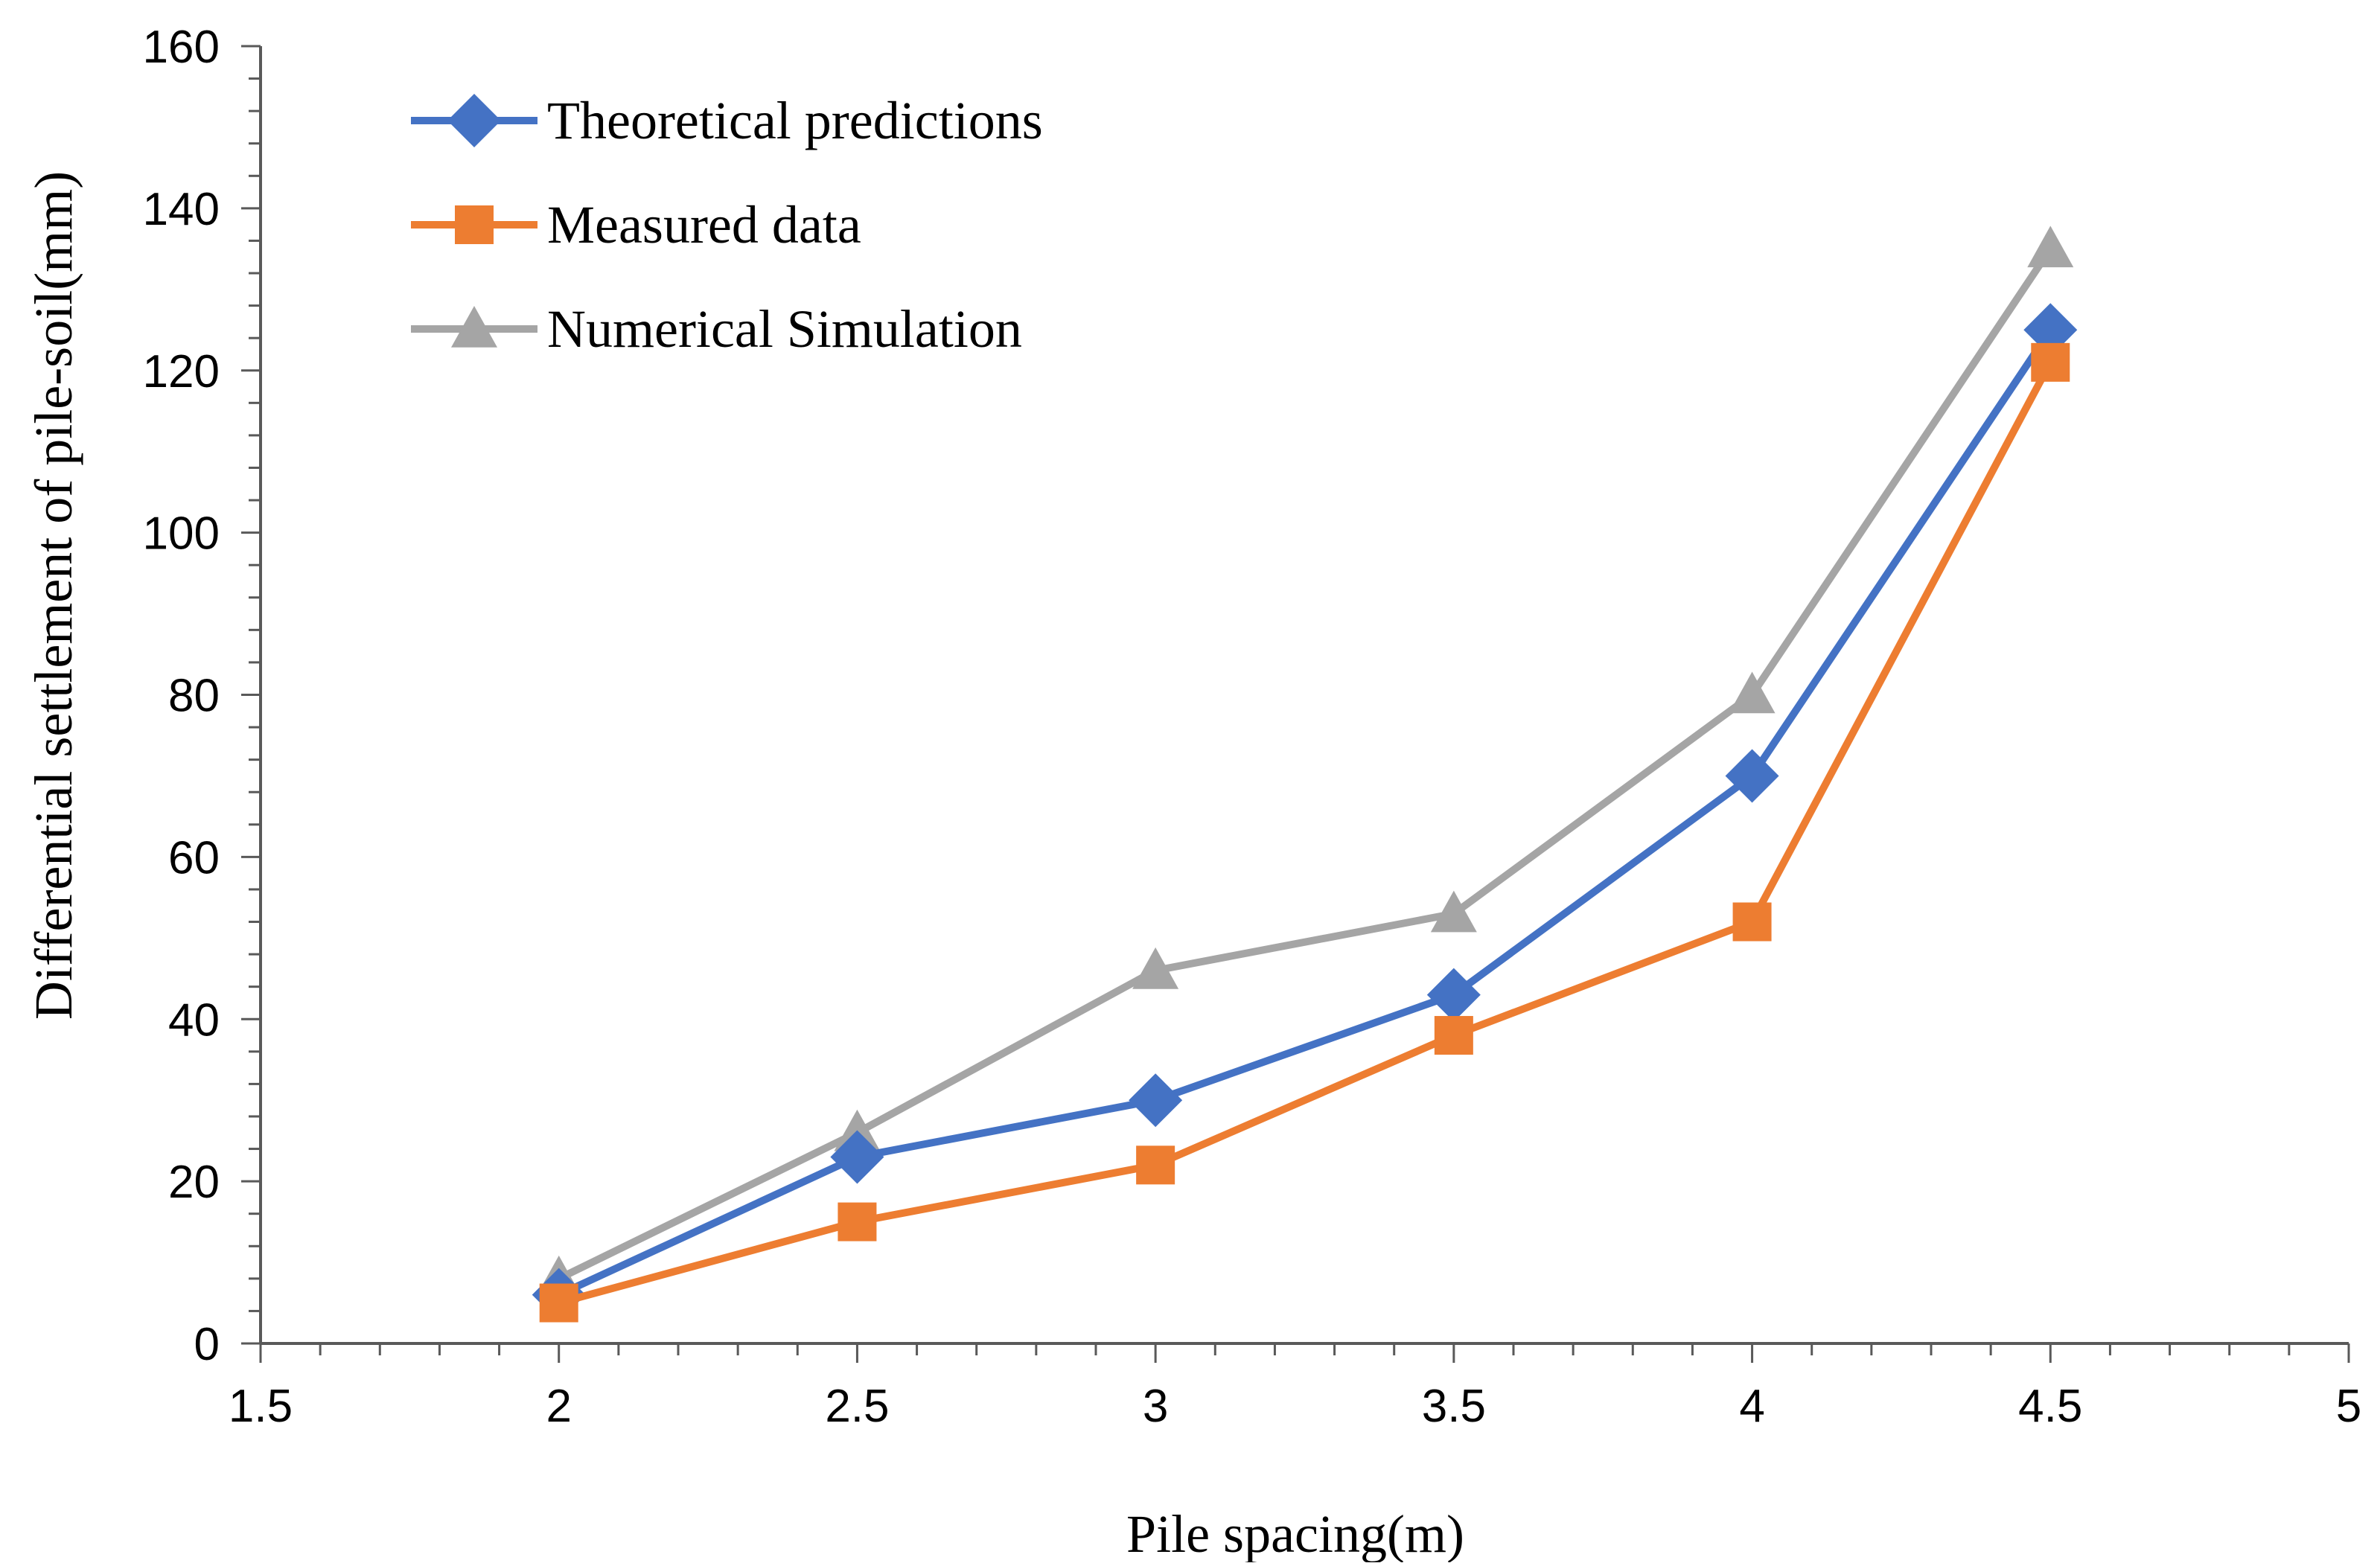  I want to click on y-tick-label: 120, so click(181, 371).